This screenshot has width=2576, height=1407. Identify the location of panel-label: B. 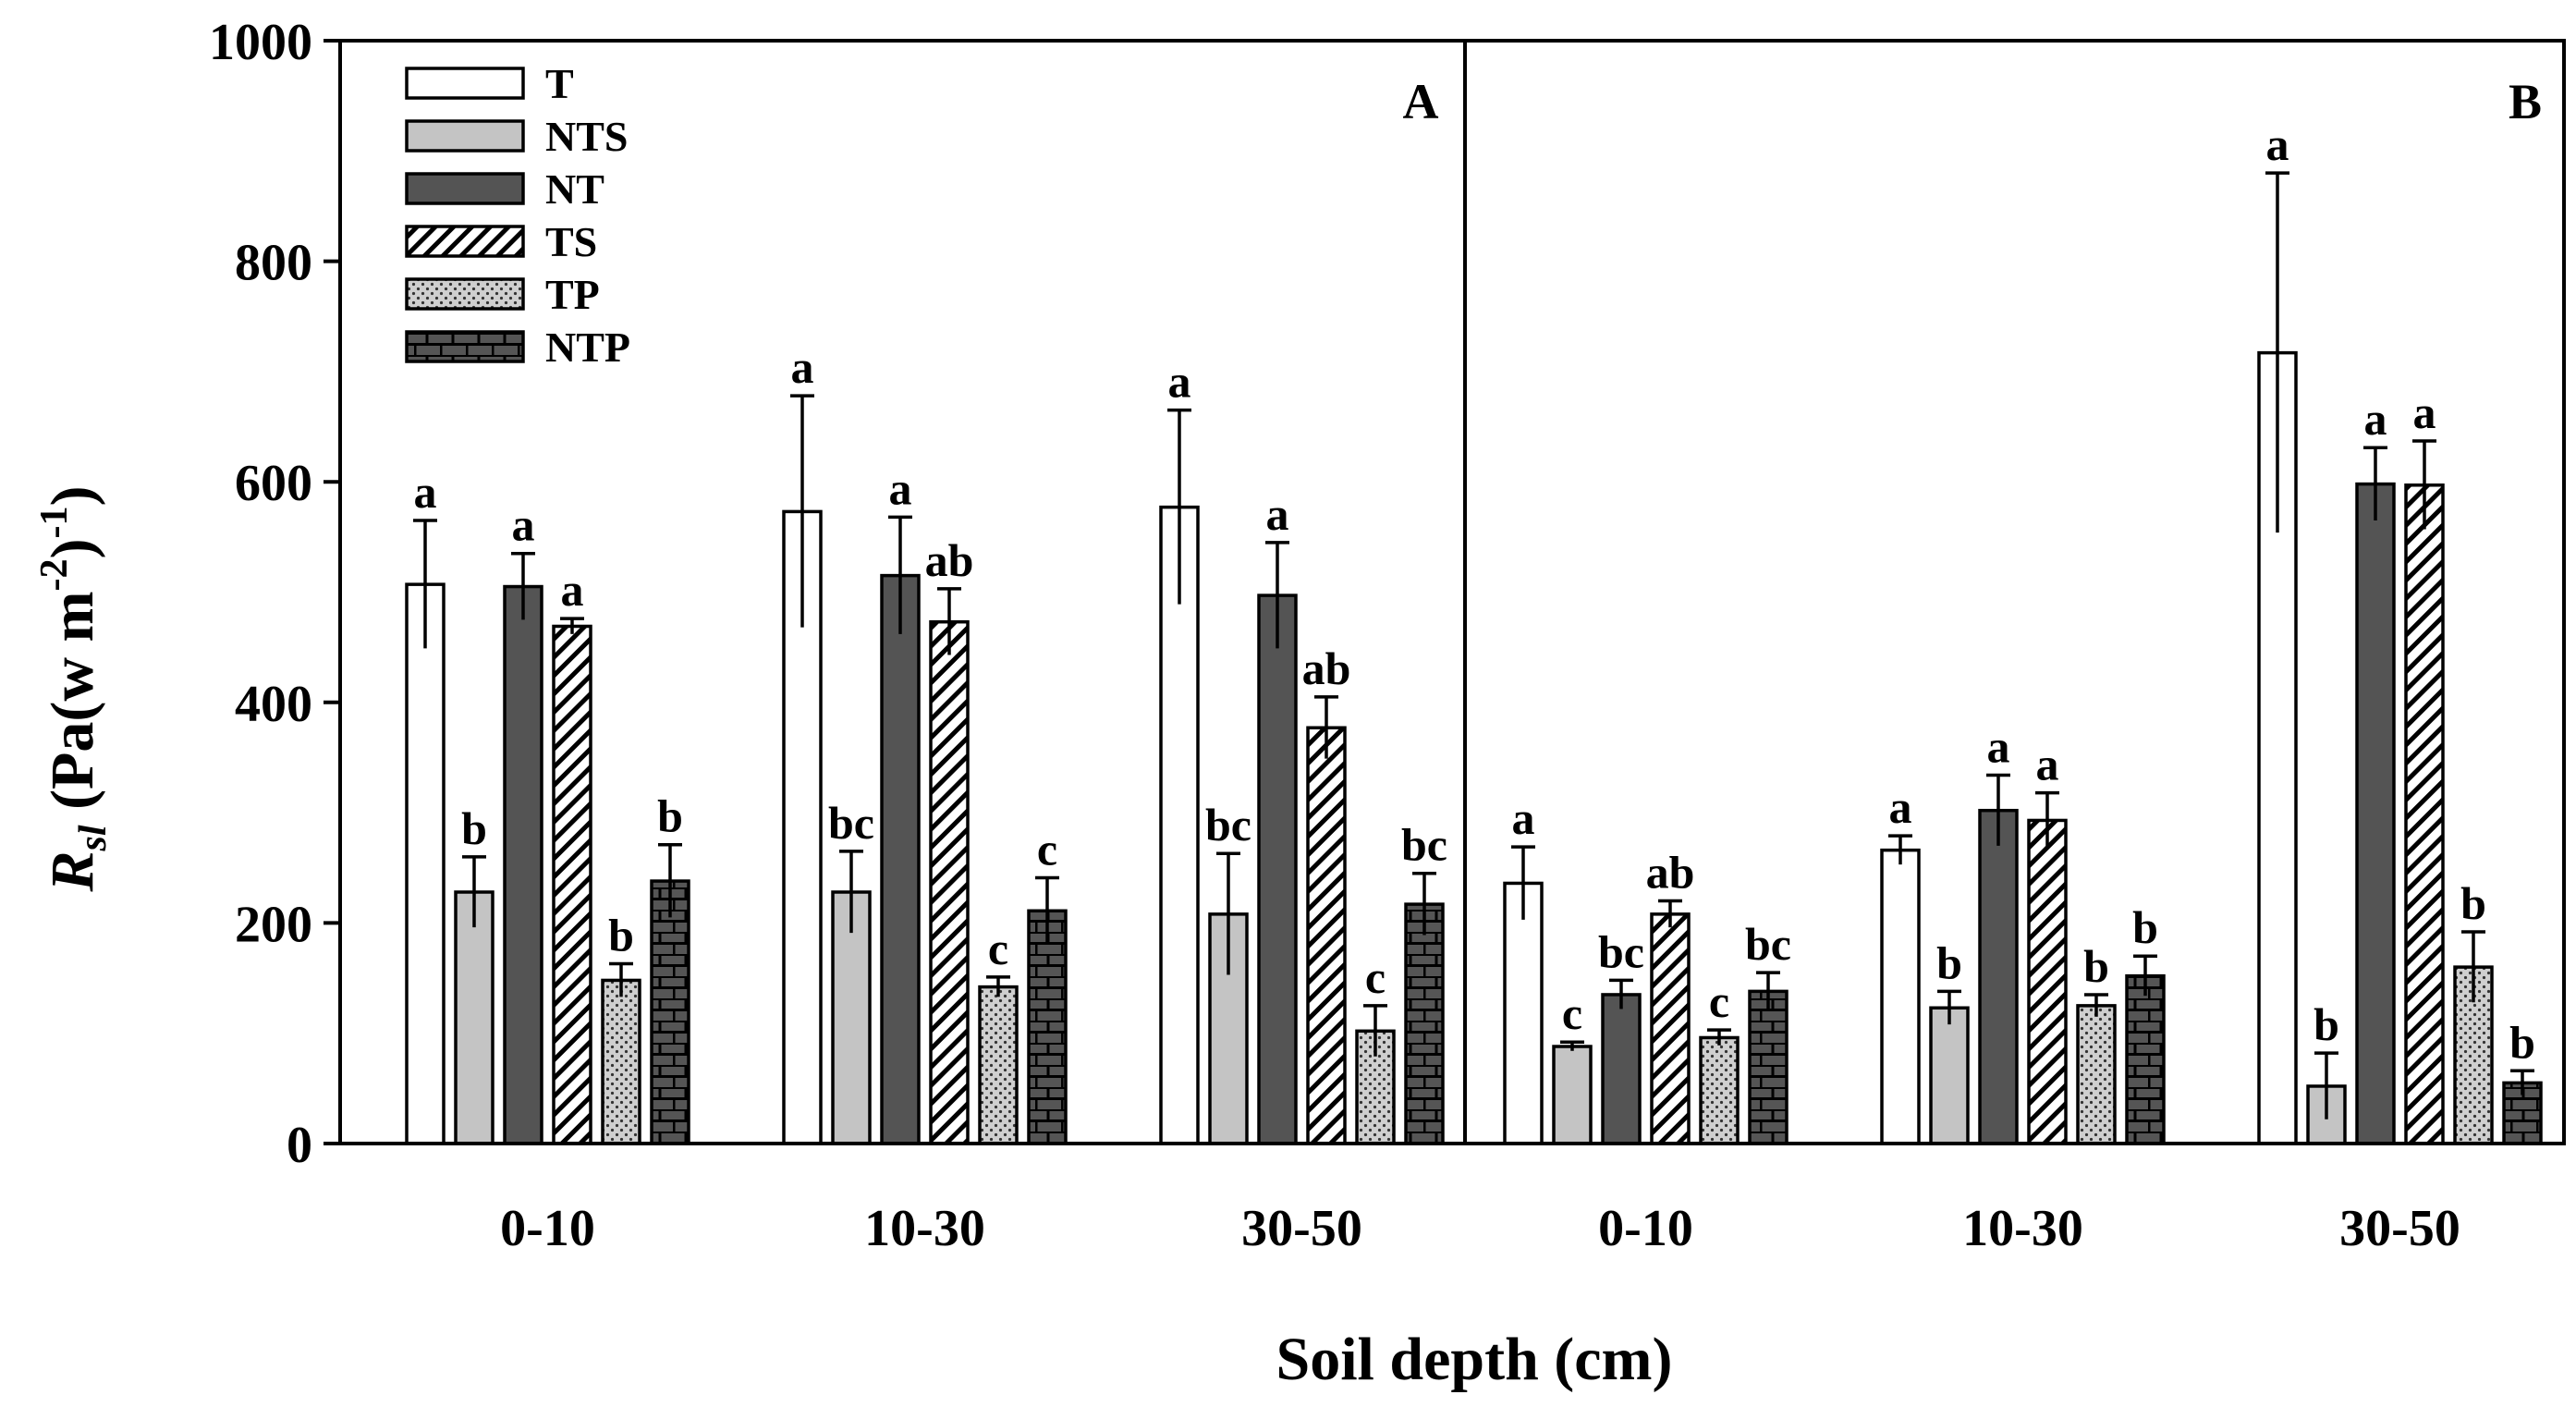
(2525, 101).